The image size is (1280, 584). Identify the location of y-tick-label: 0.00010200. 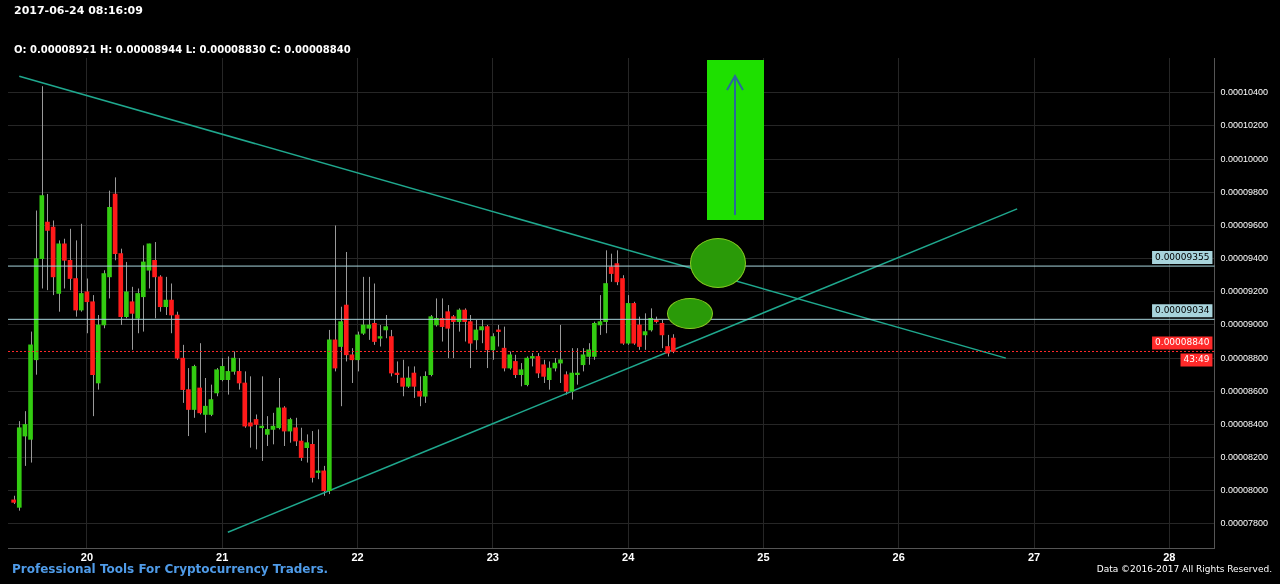
(1244, 125).